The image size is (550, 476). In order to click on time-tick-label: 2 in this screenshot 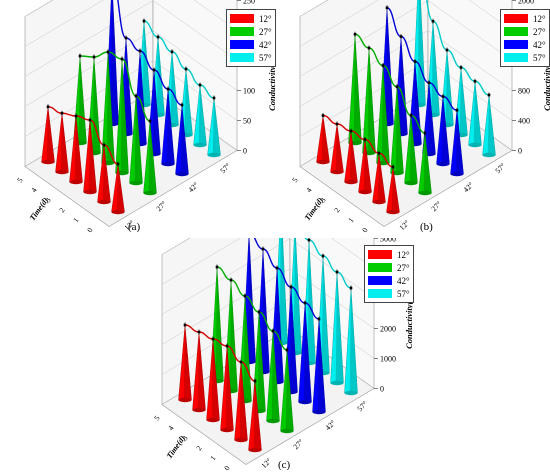, I will do `click(337, 210)`.